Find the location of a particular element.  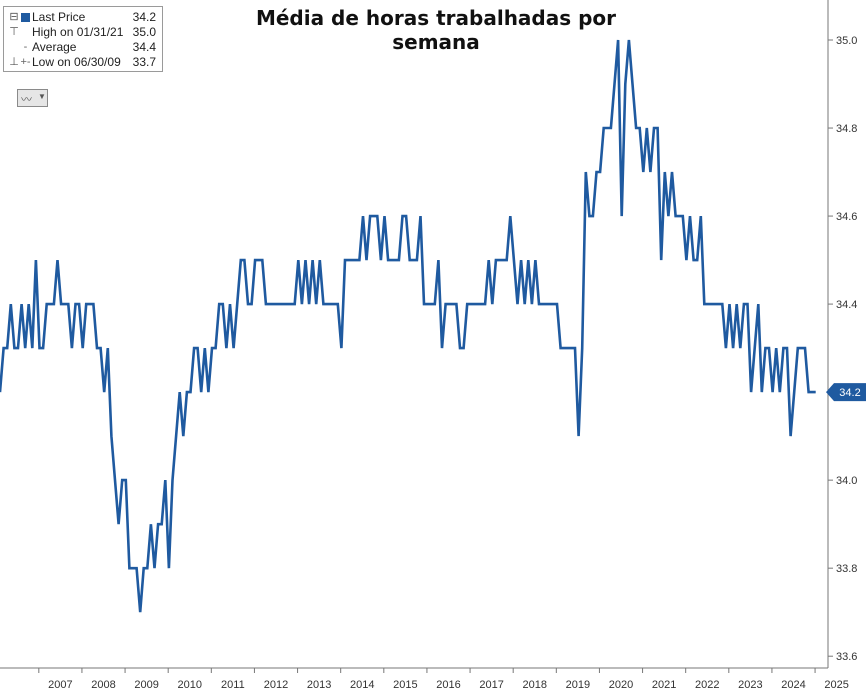

low-marker-icon: ⊥ is located at coordinates (14, 62).